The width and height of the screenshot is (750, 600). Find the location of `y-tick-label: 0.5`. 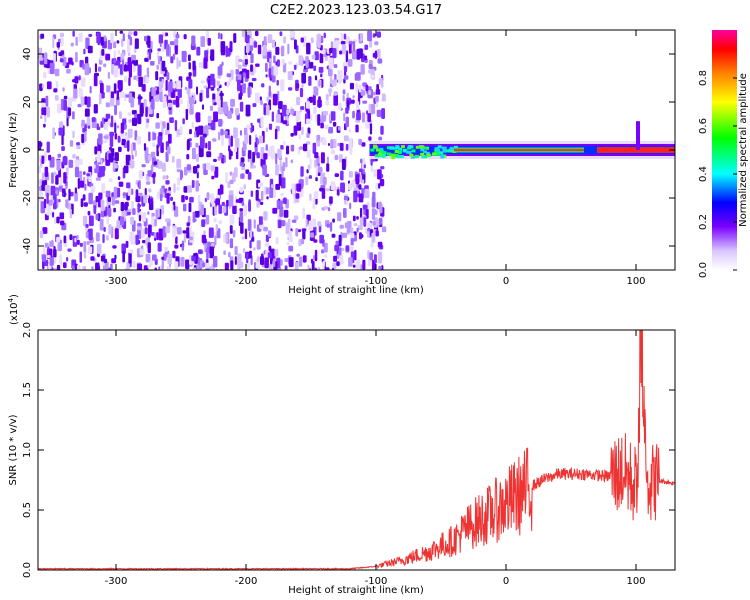

y-tick-label: 0.5 is located at coordinates (27, 510).